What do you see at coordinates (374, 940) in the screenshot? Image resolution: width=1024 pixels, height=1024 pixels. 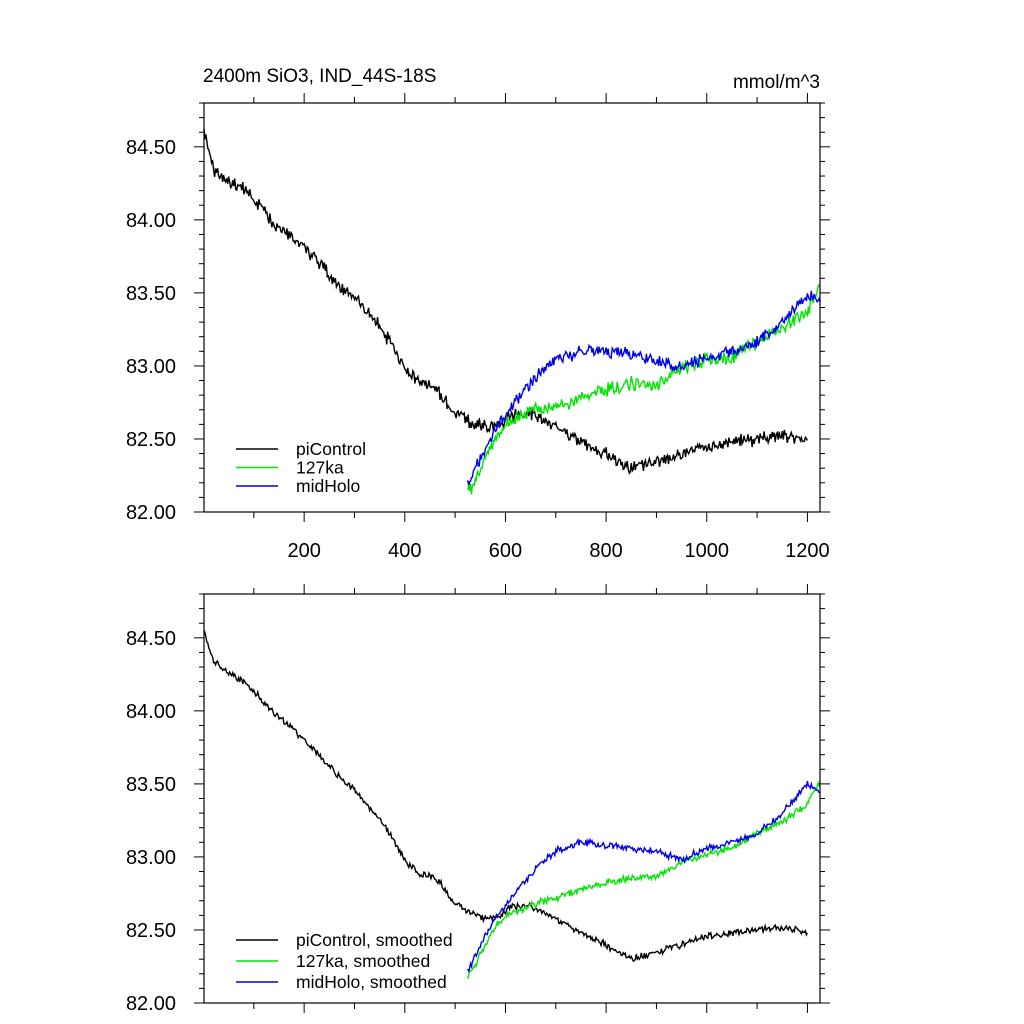 I see `legend-label: piControl, smoothed` at bounding box center [374, 940].